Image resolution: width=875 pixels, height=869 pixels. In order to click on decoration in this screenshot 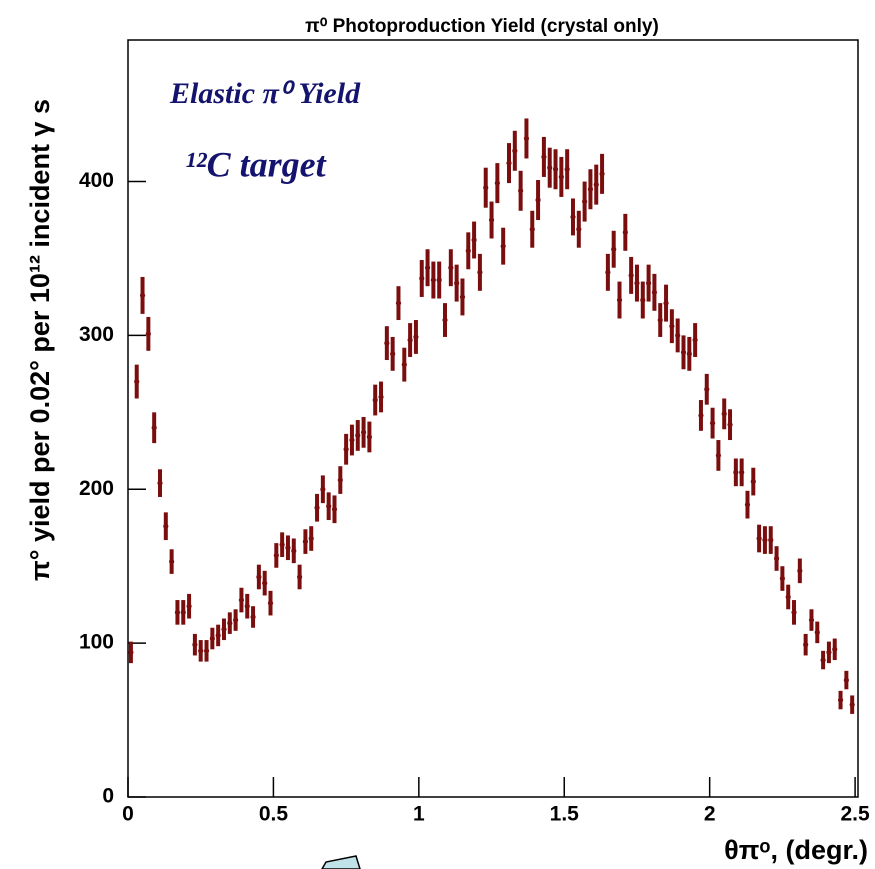, I will do `click(341, 862)`.